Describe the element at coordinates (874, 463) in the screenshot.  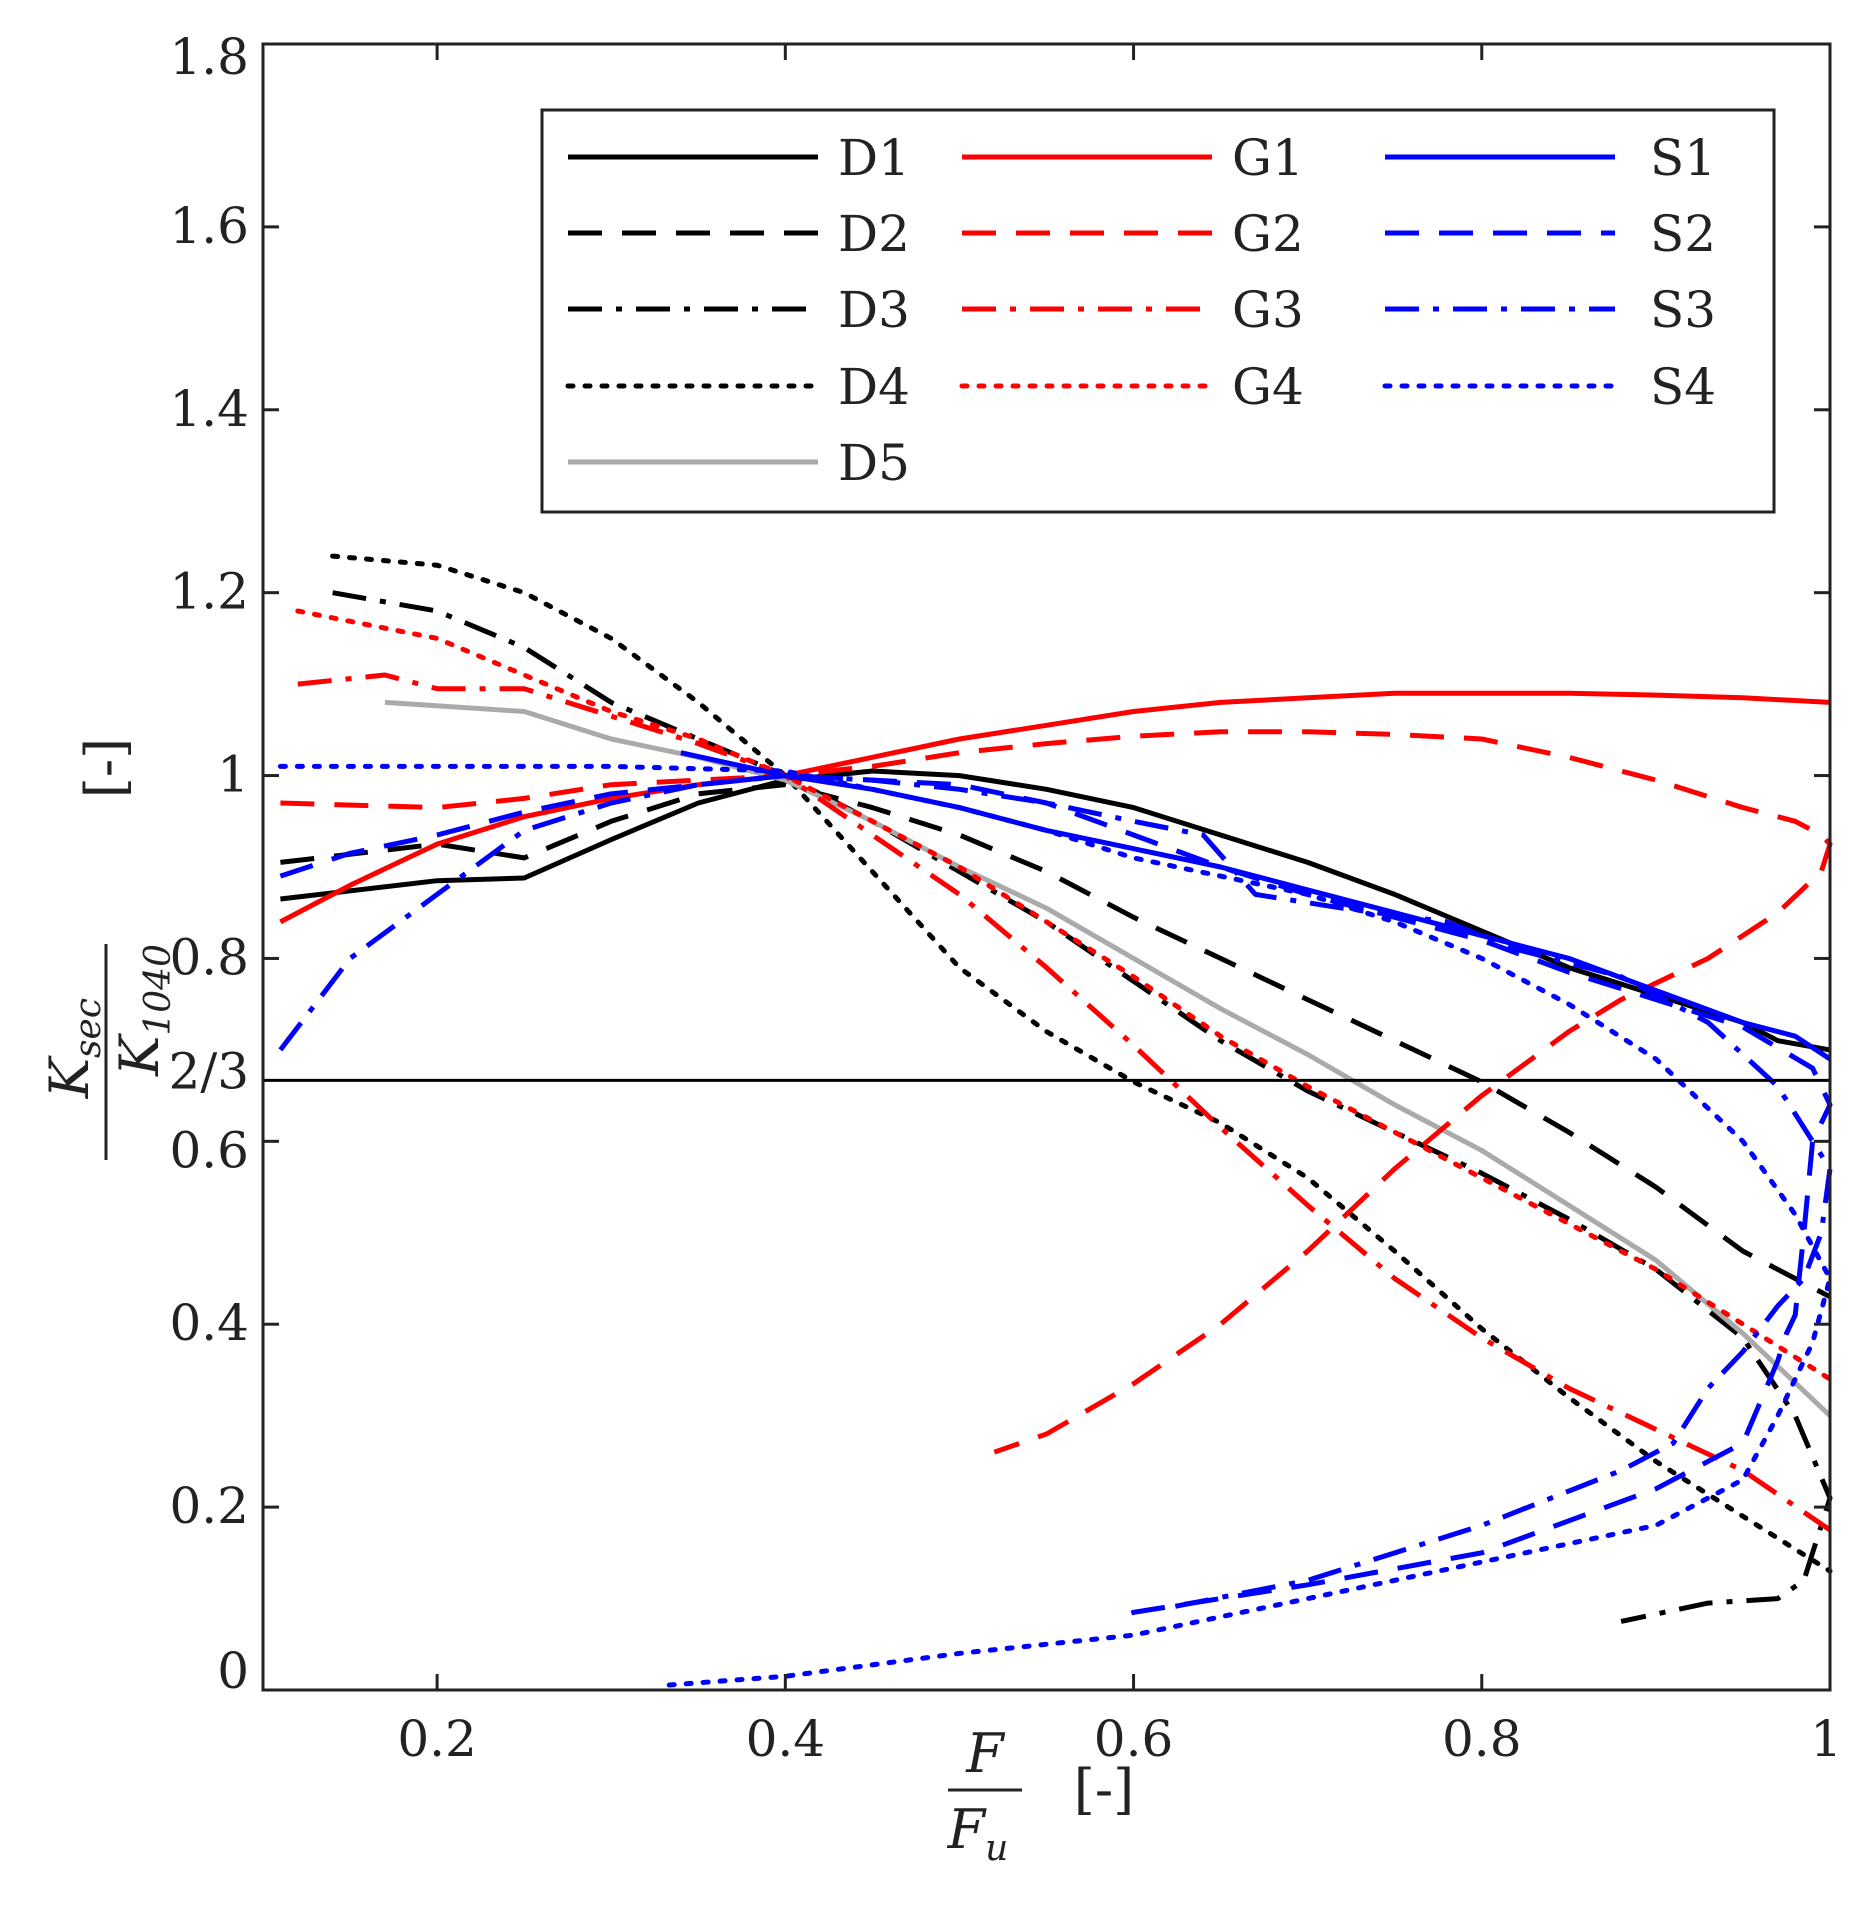
I see `legend-label-d5: D5` at that location.